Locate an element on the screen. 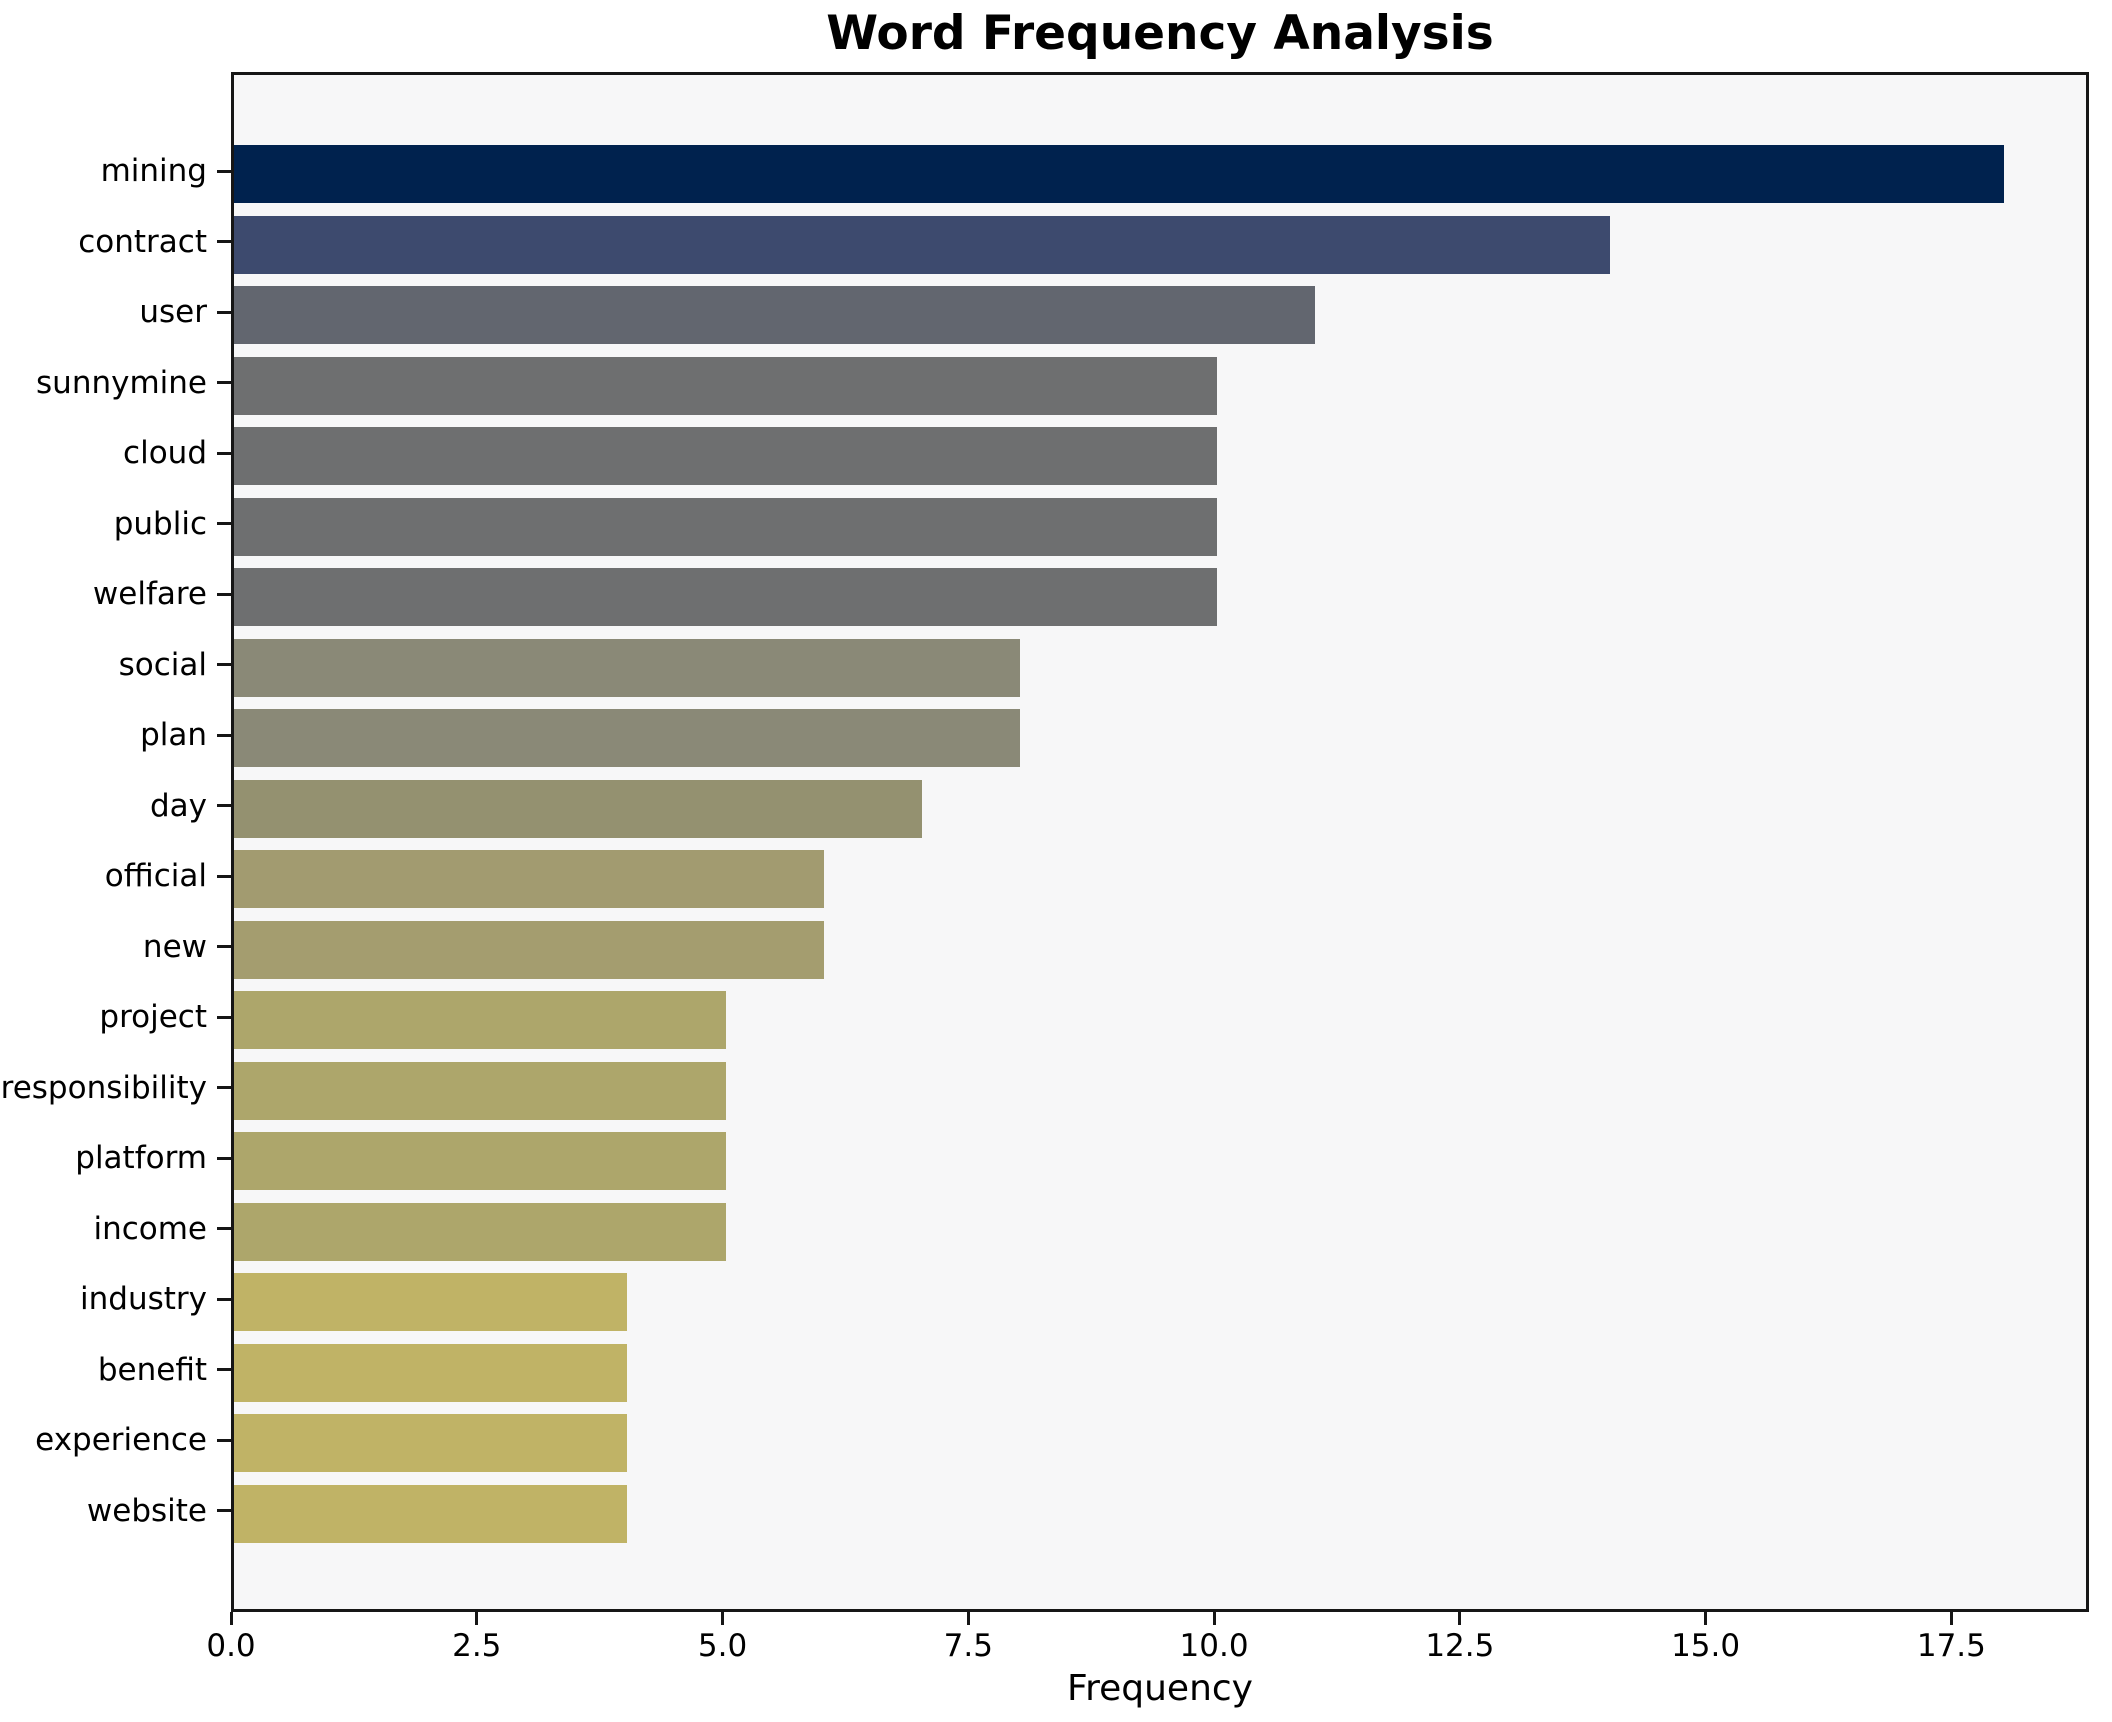 This screenshot has width=2112, height=1722. x-tick-0.0 is located at coordinates (231, 1618).